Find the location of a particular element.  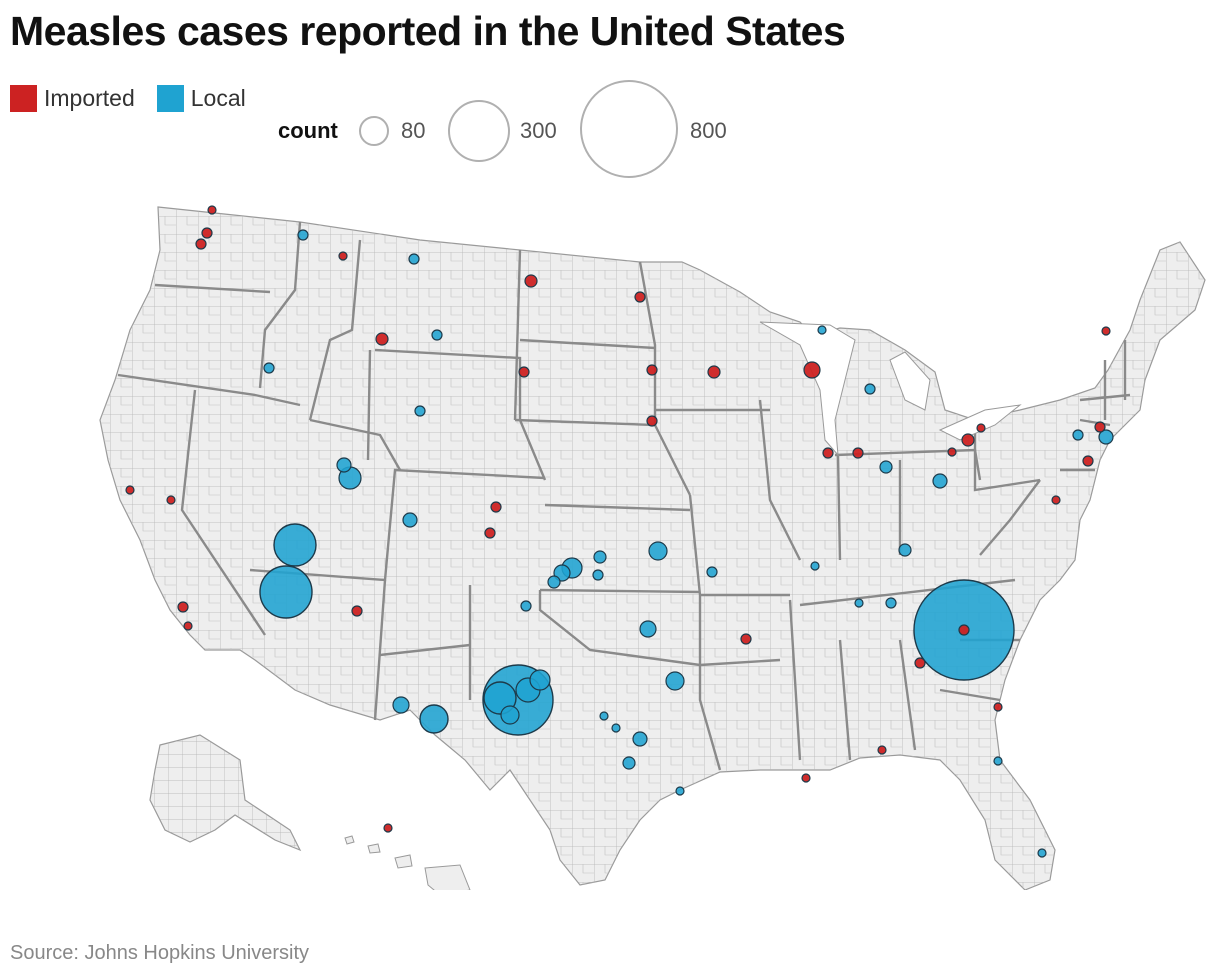

size-legend-label-800: 800 is located at coordinates (708, 130).